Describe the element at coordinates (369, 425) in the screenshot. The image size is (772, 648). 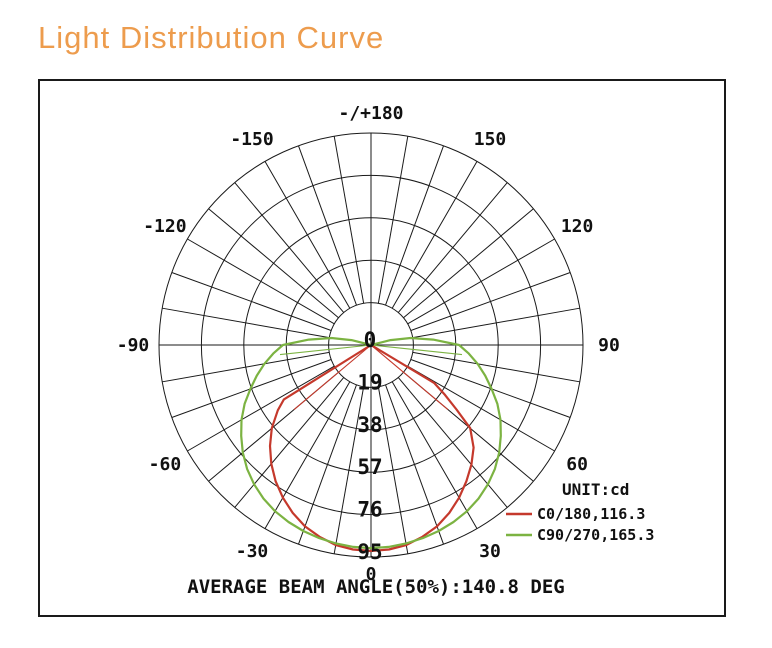
I see `radial-tick-label: 38` at that location.